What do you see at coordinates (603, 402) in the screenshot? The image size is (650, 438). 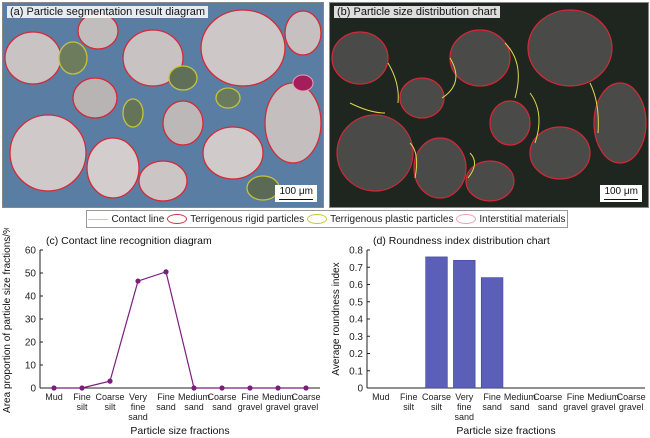 I see `chart-d-xtick-label: Medium gravel` at bounding box center [603, 402].